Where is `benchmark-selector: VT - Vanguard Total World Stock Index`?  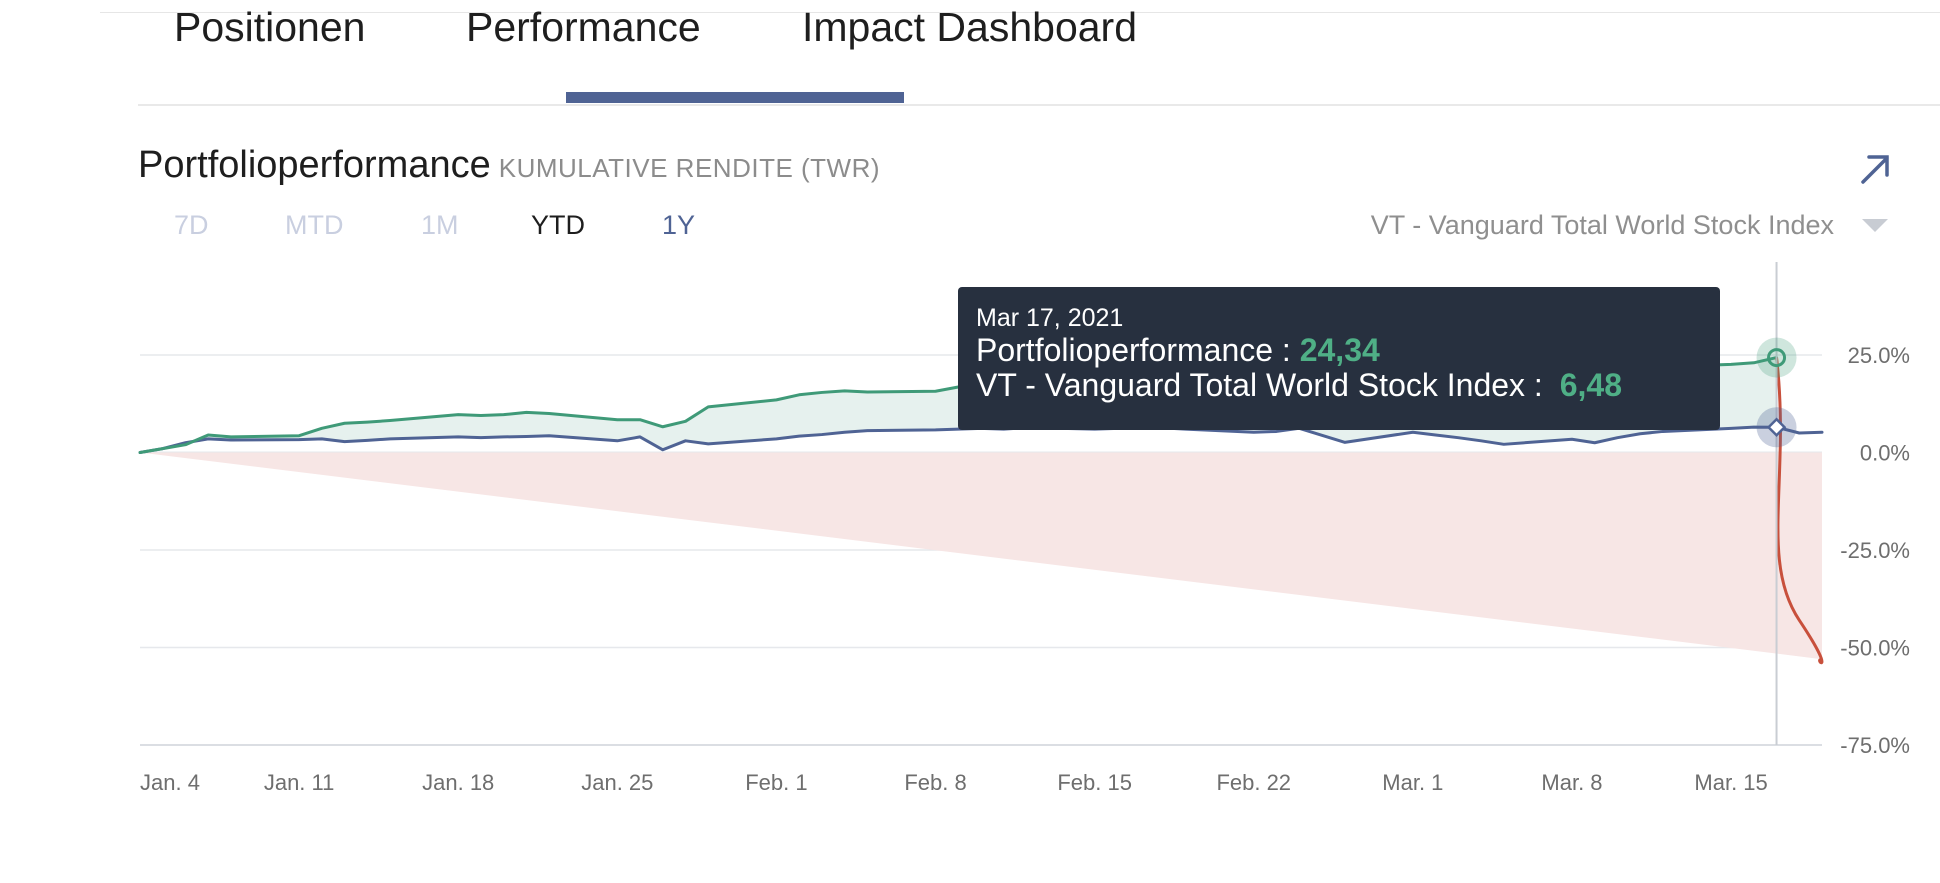 benchmark-selector: VT - Vanguard Total World Stock Index is located at coordinates (1602, 225).